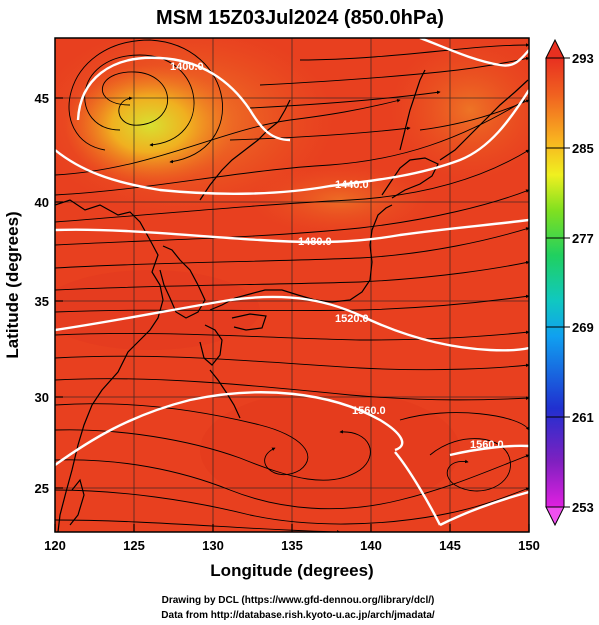 The image size is (599, 625). I want to click on y-axis-label: Latitude (degrees), so click(12, 284).